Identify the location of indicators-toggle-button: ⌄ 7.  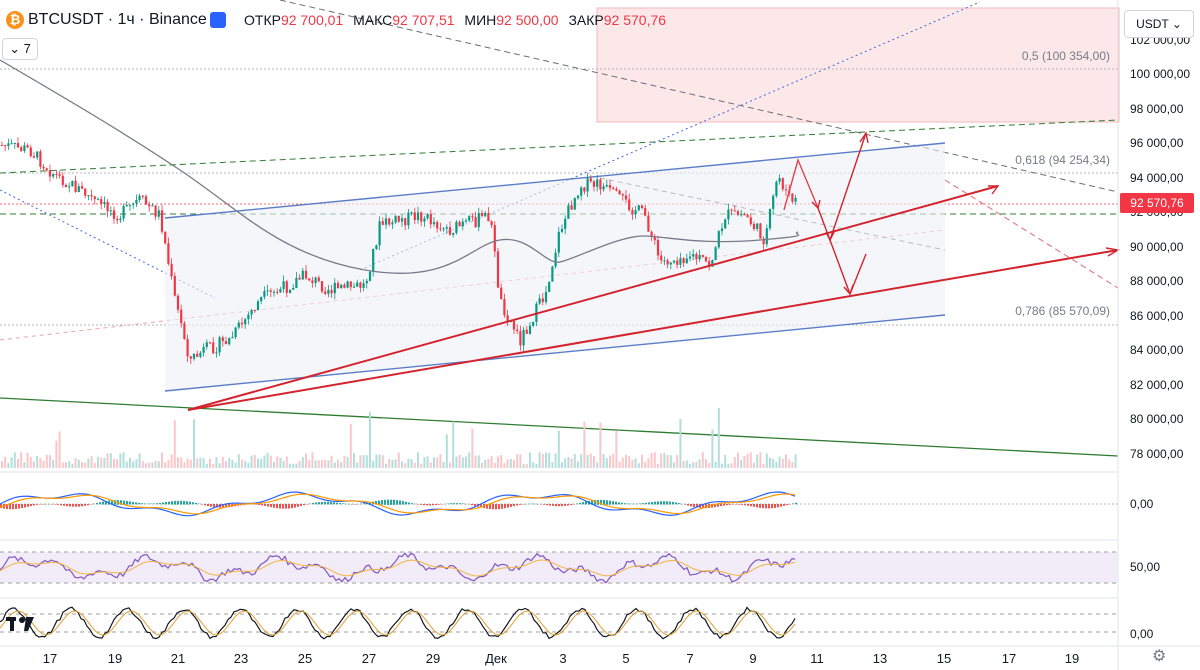
(20, 49).